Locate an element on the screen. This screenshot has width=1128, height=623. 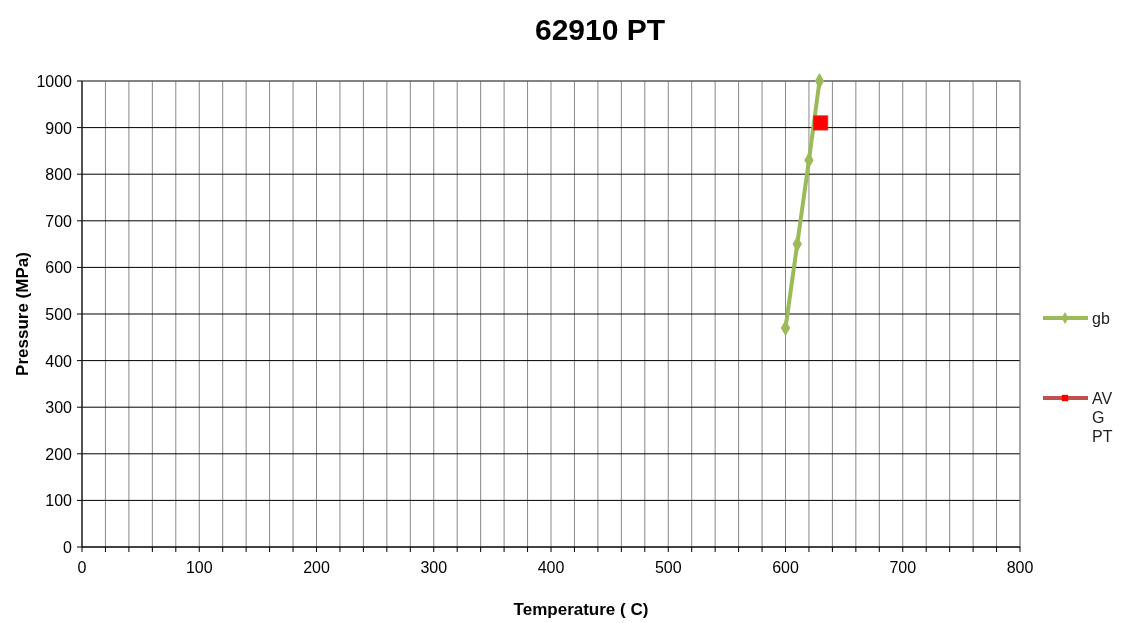
x-axis-title: Temperature ( C) is located at coordinates (581, 609).